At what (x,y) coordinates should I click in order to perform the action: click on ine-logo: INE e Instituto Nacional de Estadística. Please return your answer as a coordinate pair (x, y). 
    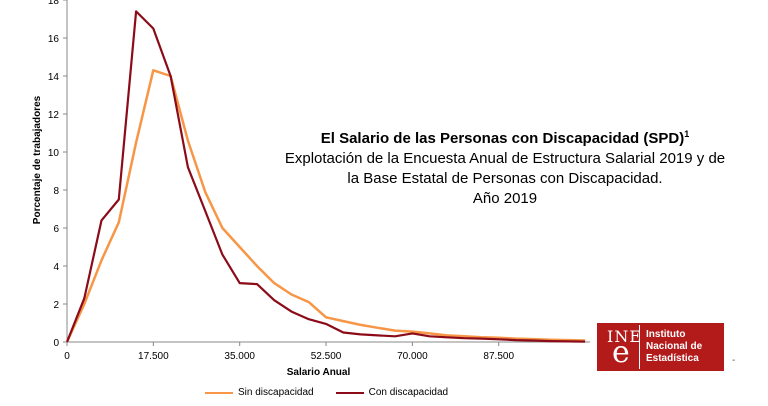
    Looking at the image, I should click on (660, 347).